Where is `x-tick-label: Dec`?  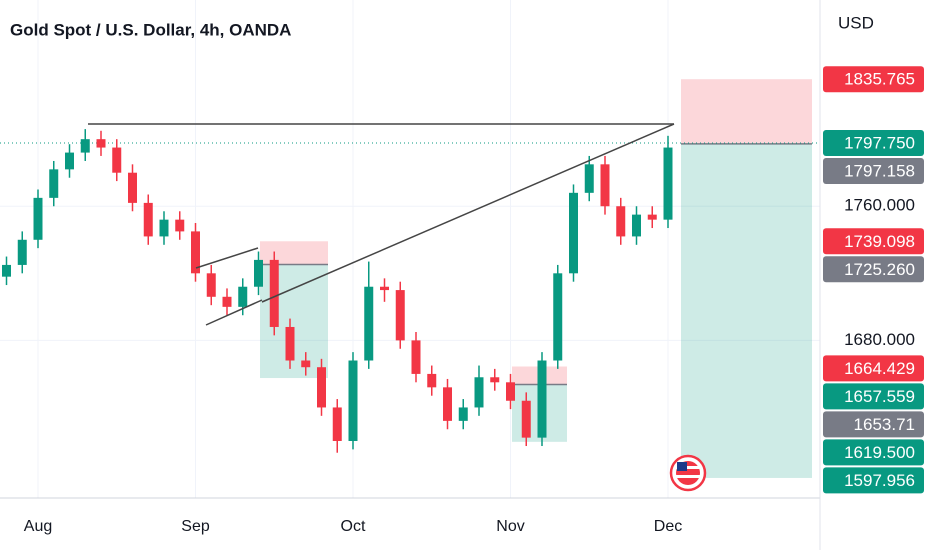 x-tick-label: Dec is located at coordinates (668, 526).